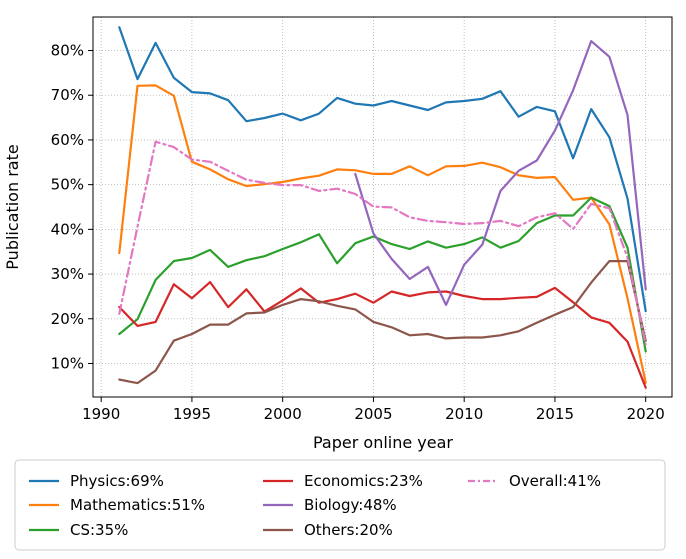 The width and height of the screenshot is (686, 559). I want to click on x-axis-label: Paper online year, so click(383, 442).